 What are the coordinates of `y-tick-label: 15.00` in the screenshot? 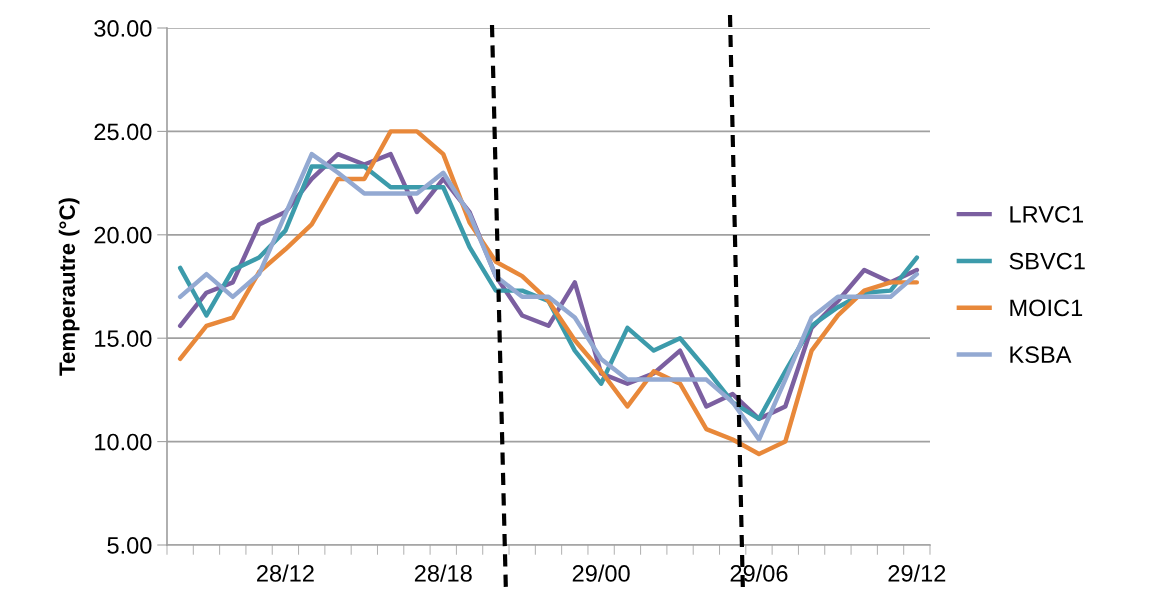 It's located at (123, 338).